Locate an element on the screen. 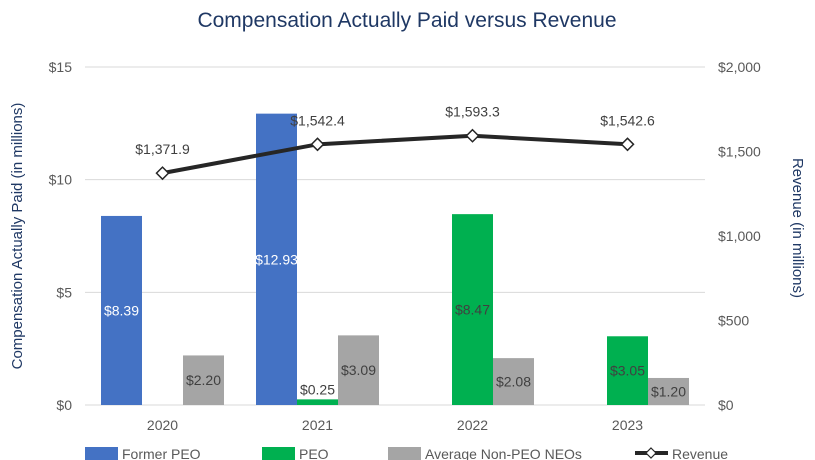 The height and width of the screenshot is (460, 815). legend-label: Average Non-PEO NEOs is located at coordinates (503, 453).